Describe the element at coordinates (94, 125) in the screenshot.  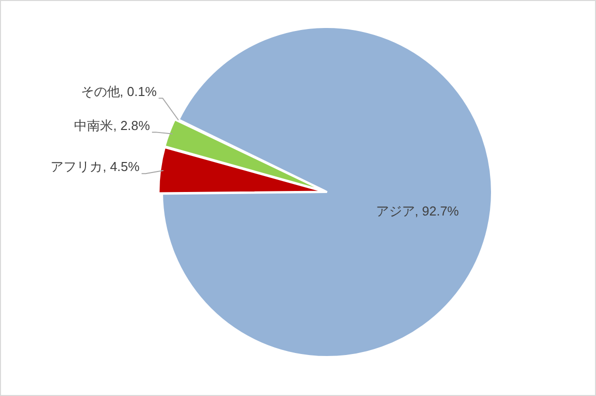
I see `slice-label: 中南米` at that location.